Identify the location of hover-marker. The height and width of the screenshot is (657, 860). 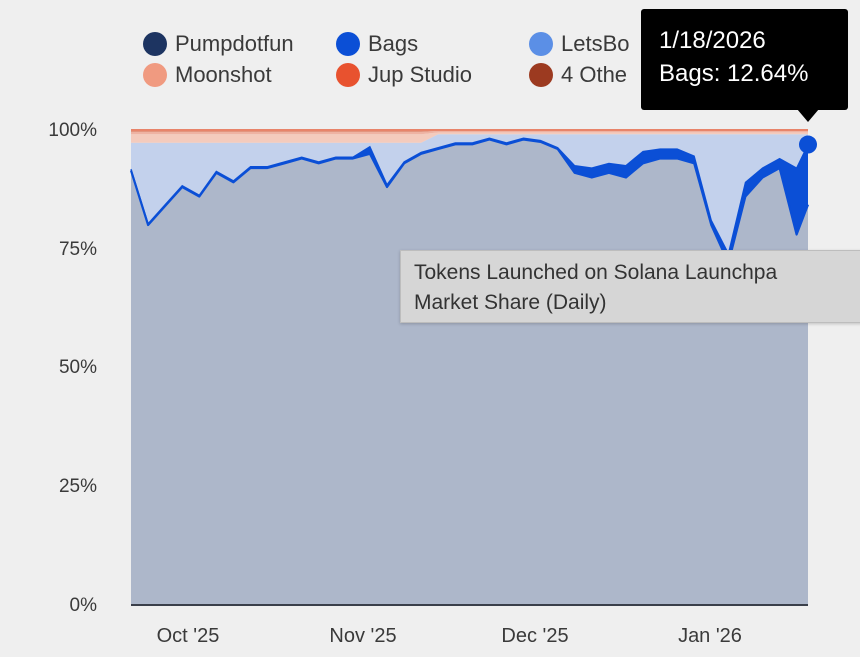
(808, 144).